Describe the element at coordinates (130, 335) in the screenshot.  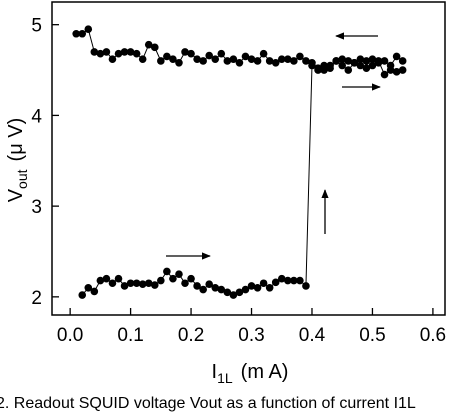
I see `x-tick-label: 0.1` at that location.